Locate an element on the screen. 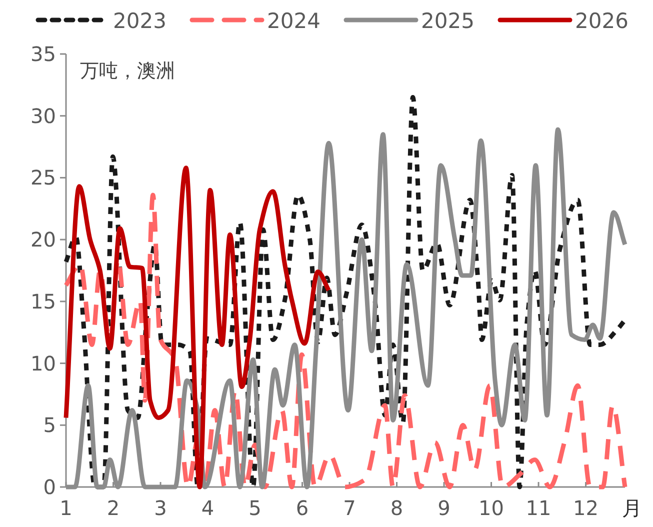 Image resolution: width=653 pixels, height=527 pixels. x-tick-label: 7 is located at coordinates (349, 508).